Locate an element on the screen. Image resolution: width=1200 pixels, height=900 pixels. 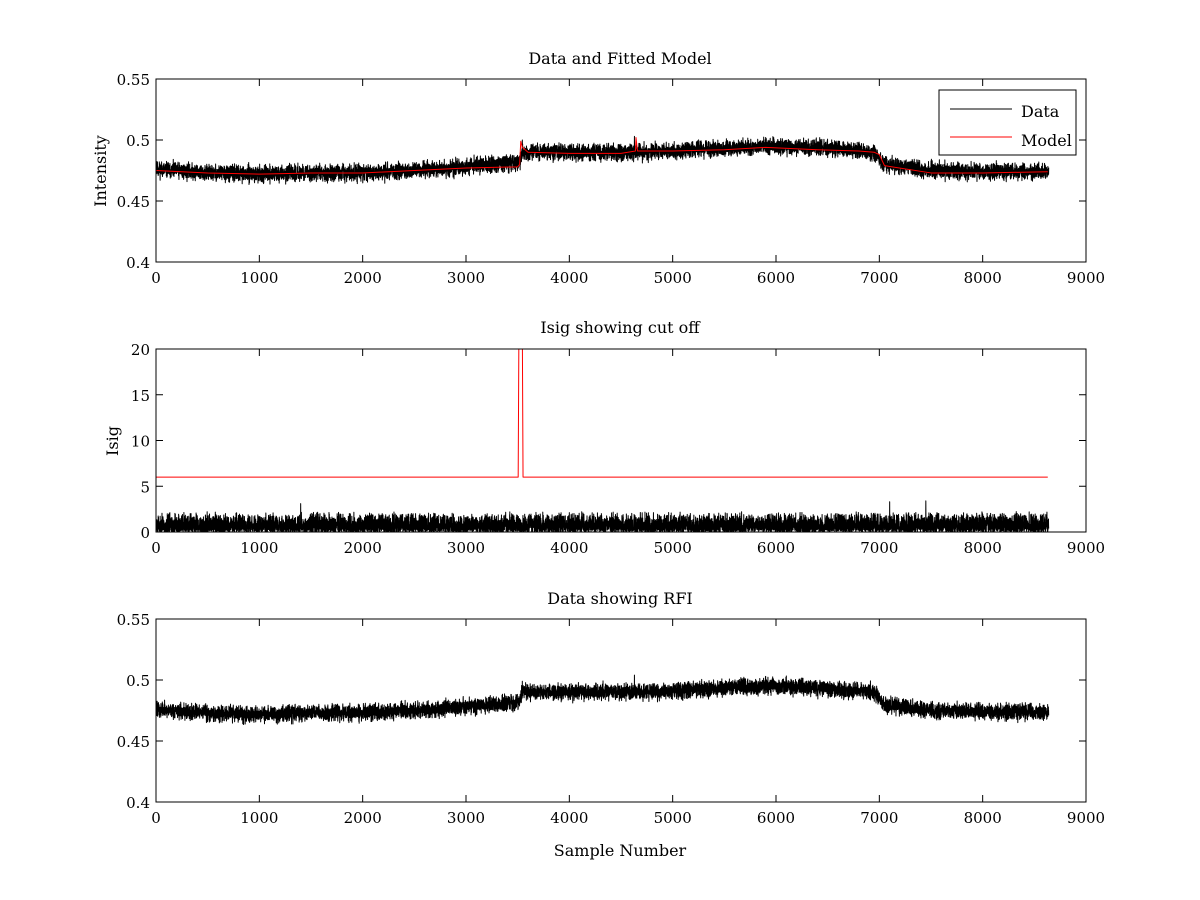
middle-y-tick-label: 0 is located at coordinates (145, 533).